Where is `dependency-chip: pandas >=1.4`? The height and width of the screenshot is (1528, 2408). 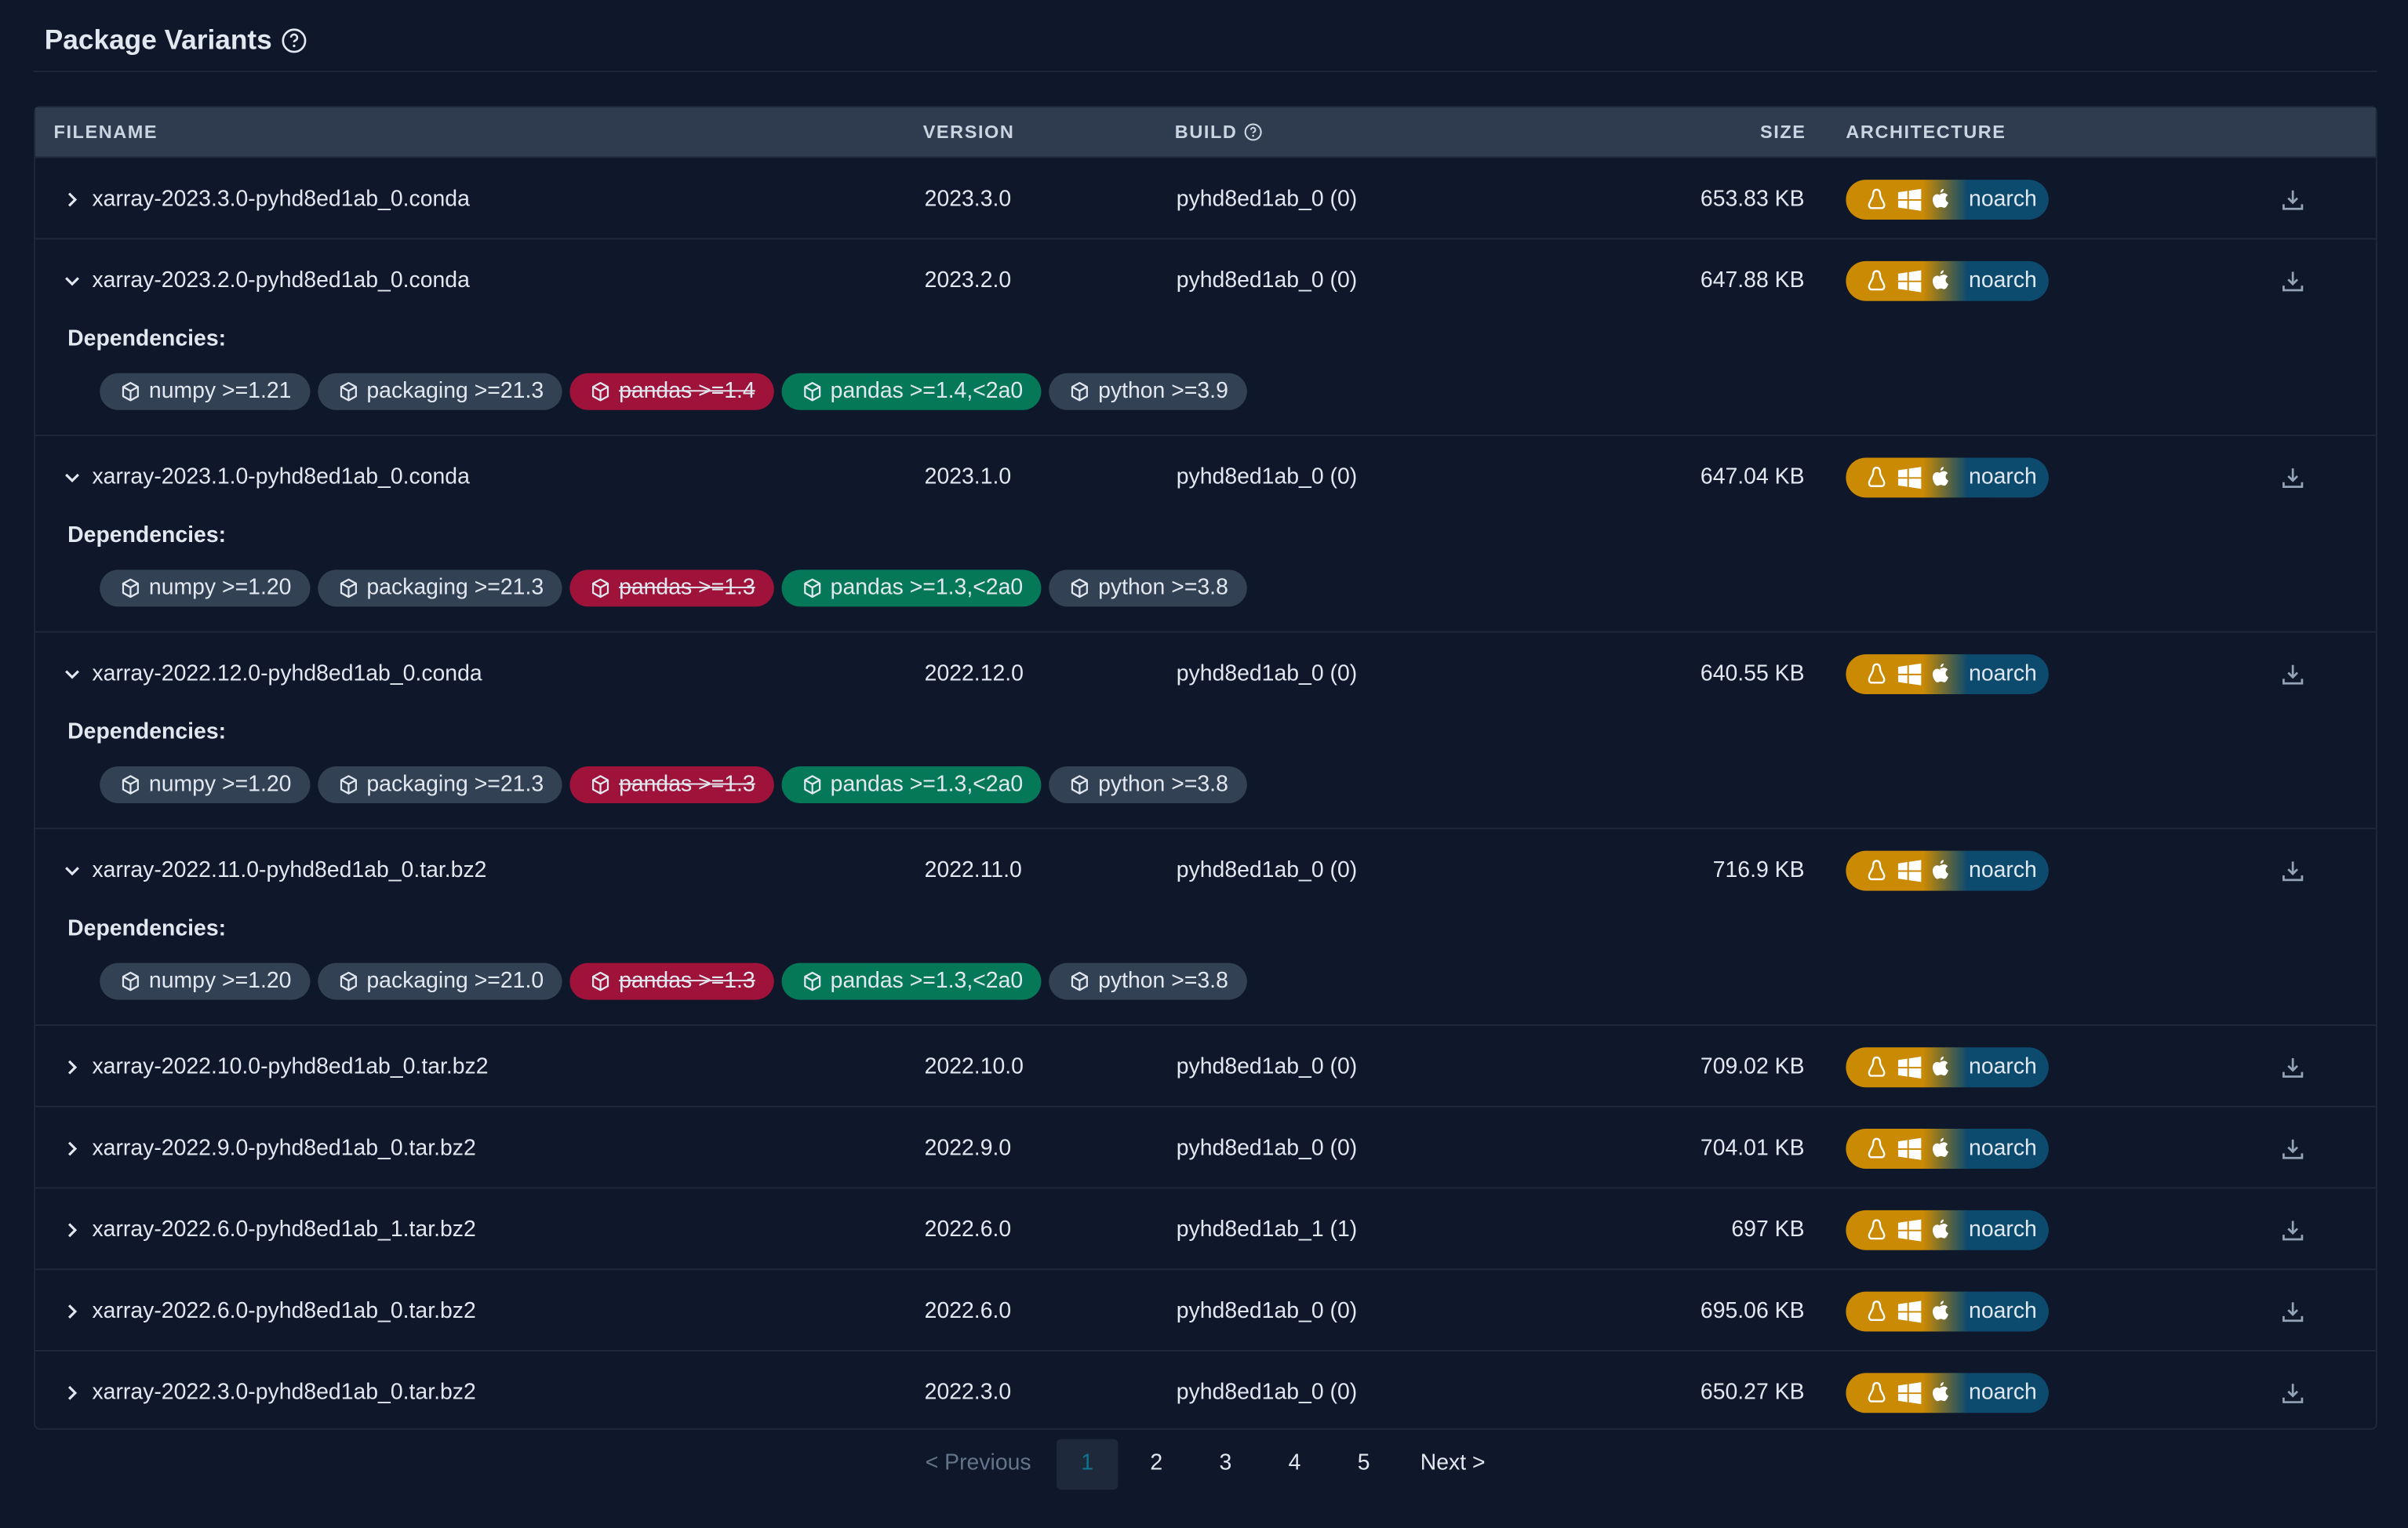 dependency-chip: pandas >=1.4 is located at coordinates (672, 391).